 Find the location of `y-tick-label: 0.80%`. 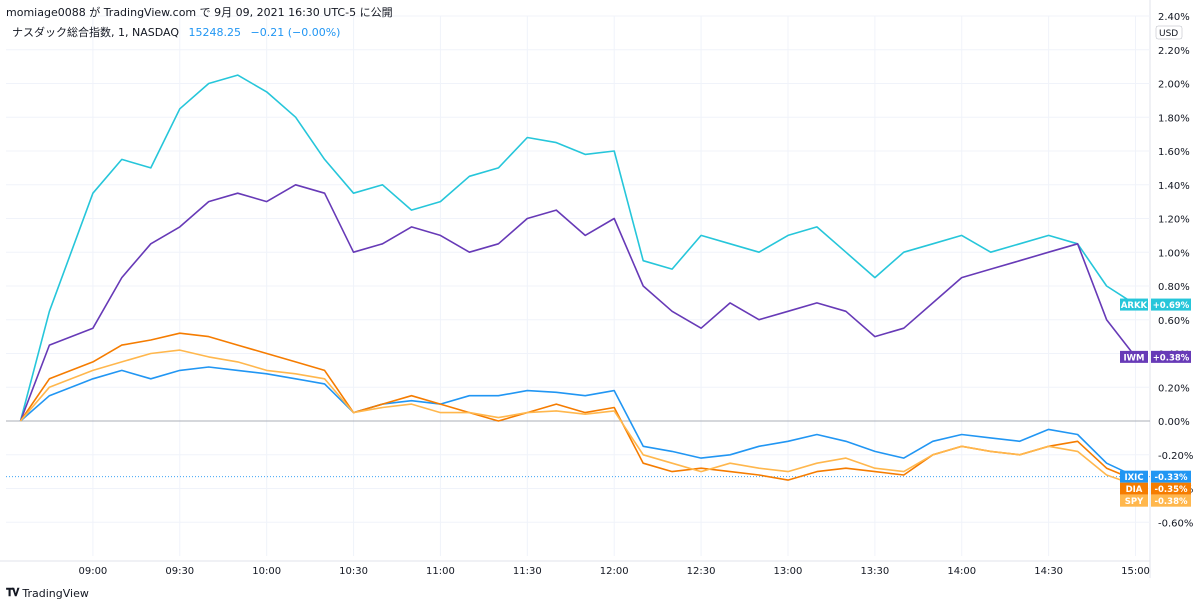

y-tick-label: 0.80% is located at coordinates (1174, 287).